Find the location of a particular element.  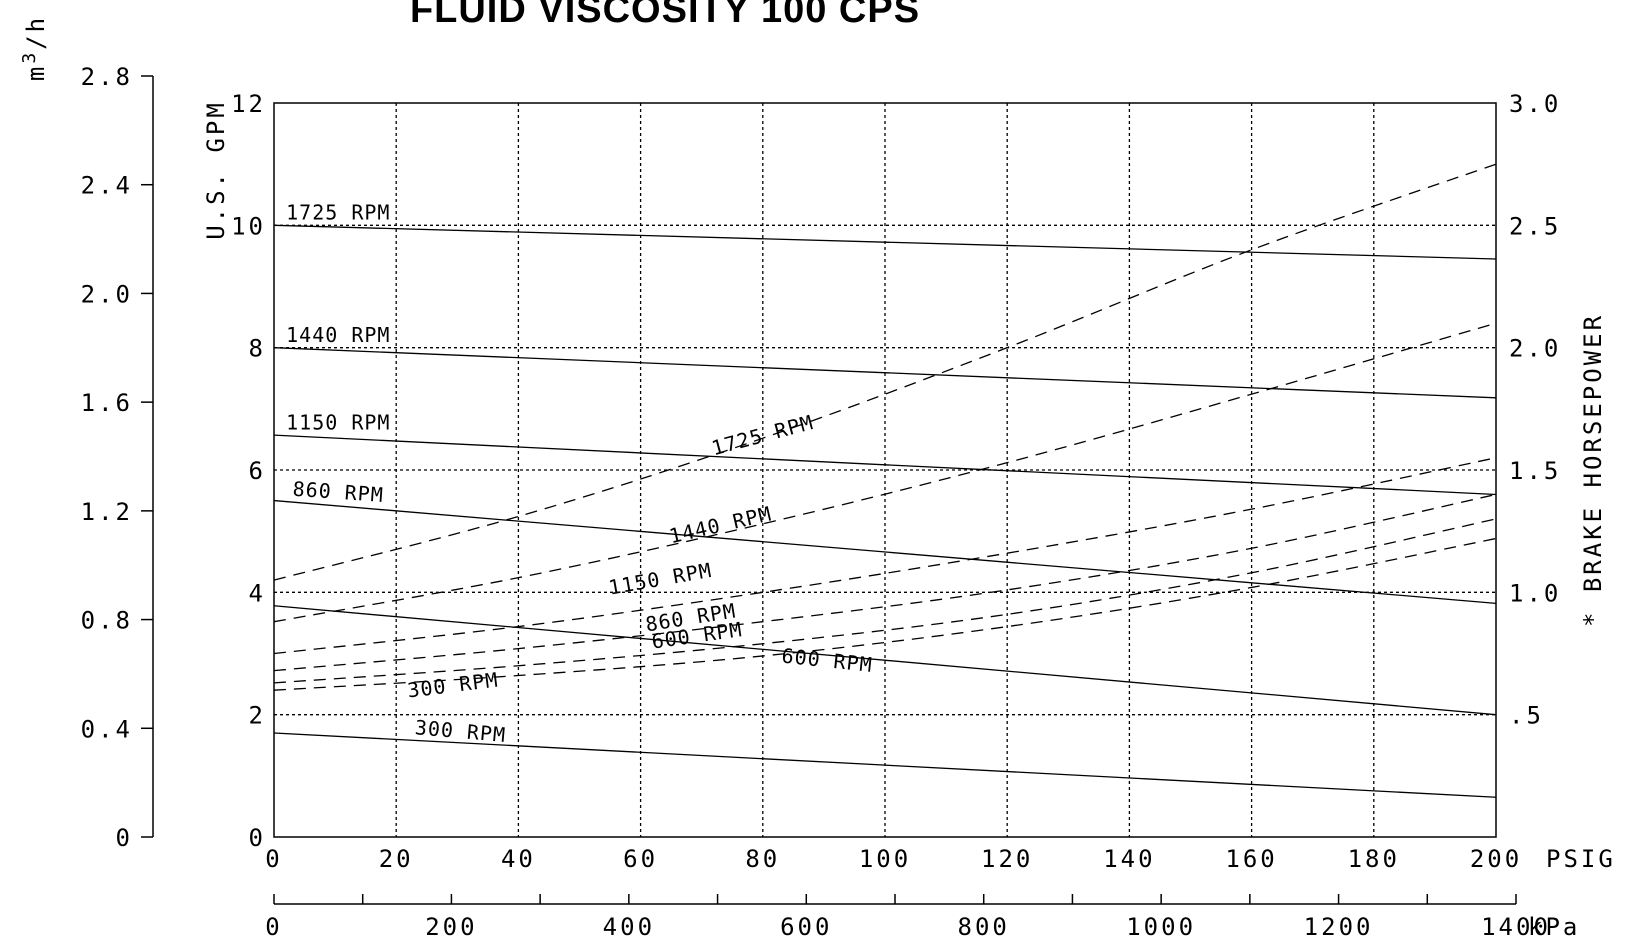

gpm-tick-label: 10 is located at coordinates (248, 226).